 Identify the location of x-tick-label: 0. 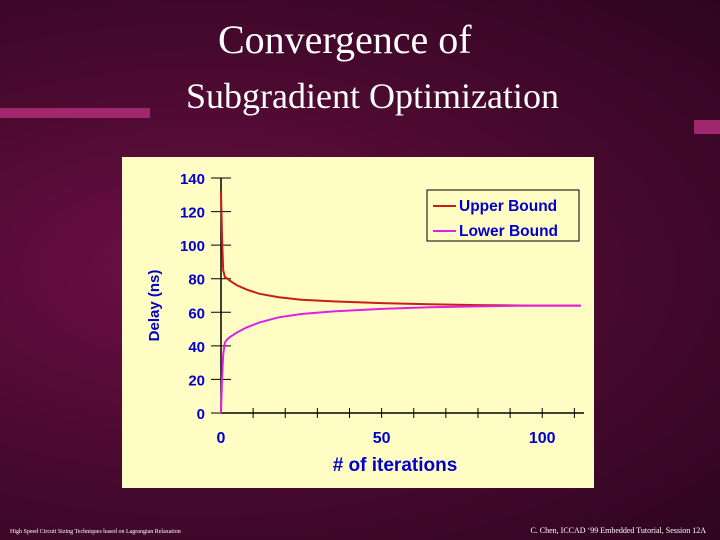
(221, 438).